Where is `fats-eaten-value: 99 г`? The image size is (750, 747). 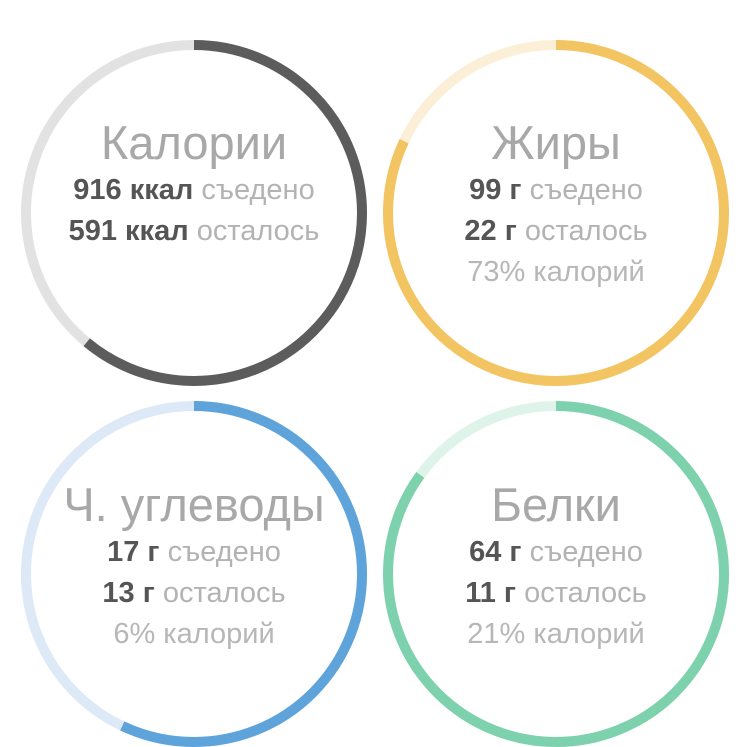 fats-eaten-value: 99 г is located at coordinates (495, 190).